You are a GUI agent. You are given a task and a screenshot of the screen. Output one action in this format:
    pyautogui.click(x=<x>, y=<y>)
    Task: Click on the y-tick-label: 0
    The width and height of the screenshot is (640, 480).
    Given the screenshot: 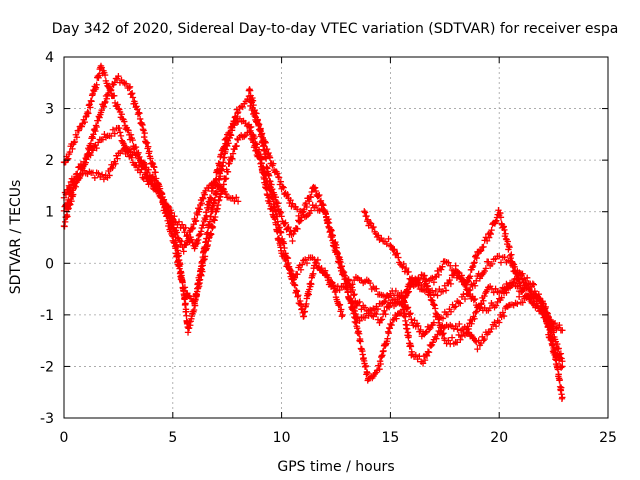 What is the action you would take?
    pyautogui.click(x=49, y=264)
    